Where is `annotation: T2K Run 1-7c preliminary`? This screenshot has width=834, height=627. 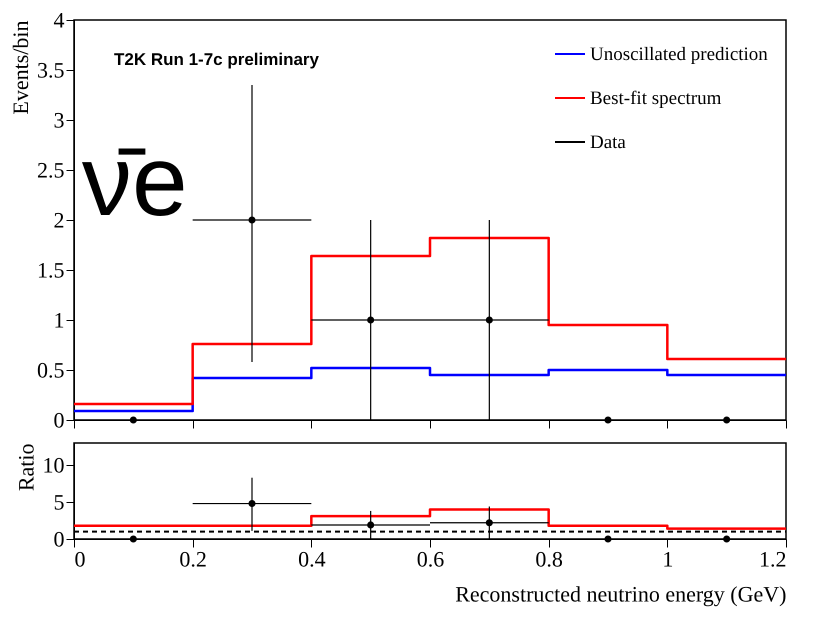 annotation: T2K Run 1-7c preliminary is located at coordinates (217, 59).